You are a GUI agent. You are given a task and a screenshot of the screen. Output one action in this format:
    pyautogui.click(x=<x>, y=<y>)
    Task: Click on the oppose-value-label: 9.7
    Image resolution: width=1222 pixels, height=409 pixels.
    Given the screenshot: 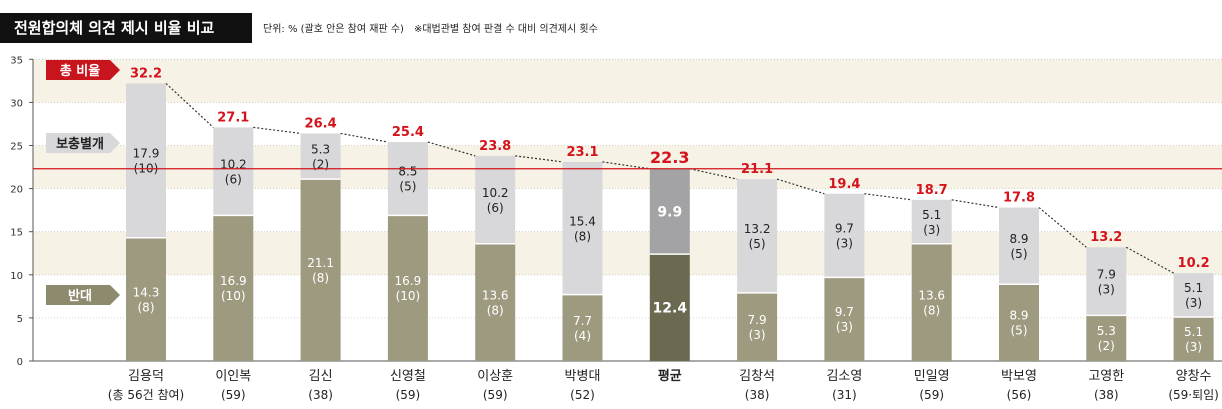 What is the action you would take?
    pyautogui.click(x=844, y=312)
    